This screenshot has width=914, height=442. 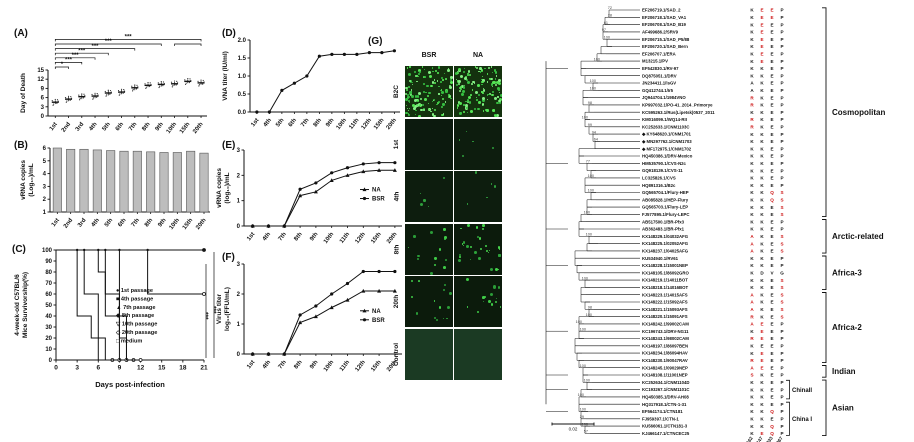 I want to click on microscopy-column-header: BSR, so click(x=429, y=55).